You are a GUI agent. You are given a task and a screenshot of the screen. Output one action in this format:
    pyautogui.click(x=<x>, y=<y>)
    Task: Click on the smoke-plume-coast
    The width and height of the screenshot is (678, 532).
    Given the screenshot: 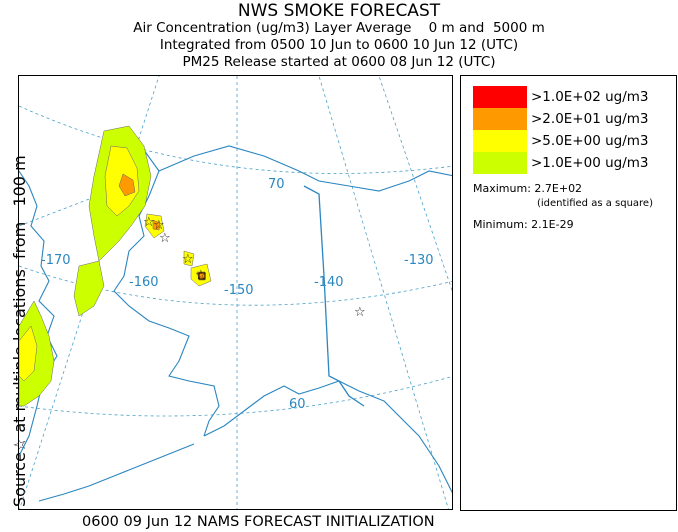 What is the action you would take?
    pyautogui.click(x=37, y=353)
    